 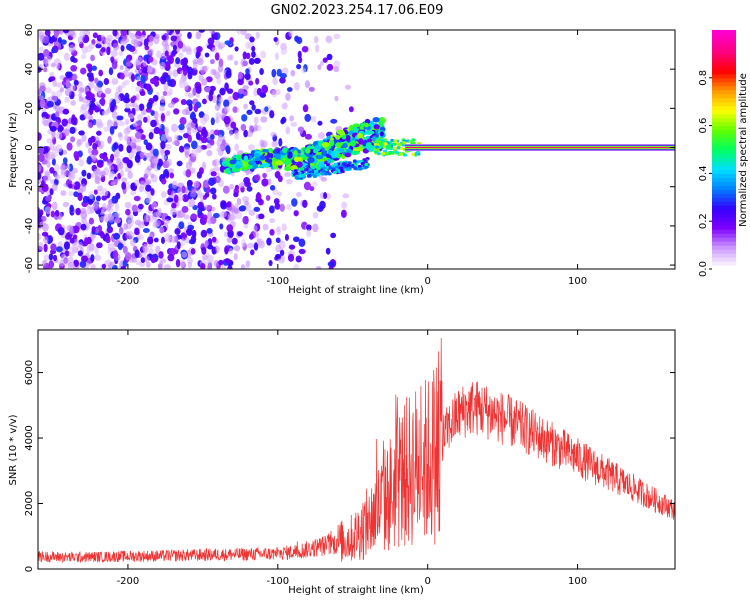 I want to click on snr-y-tick-label: 4000, so click(x=29, y=437).